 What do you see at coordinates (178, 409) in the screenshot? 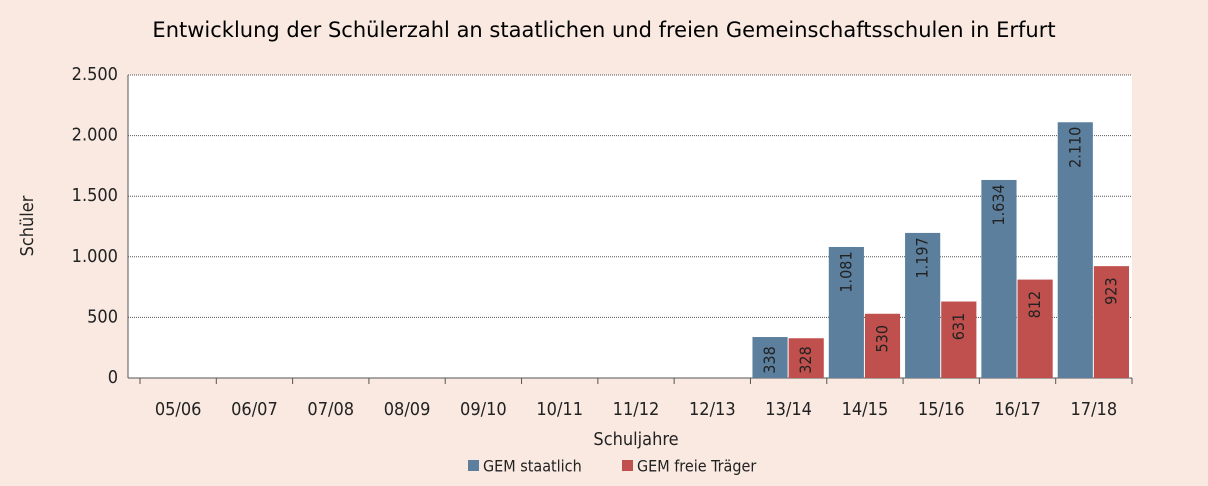
I see `x-tick-label: 05/06` at bounding box center [178, 409].